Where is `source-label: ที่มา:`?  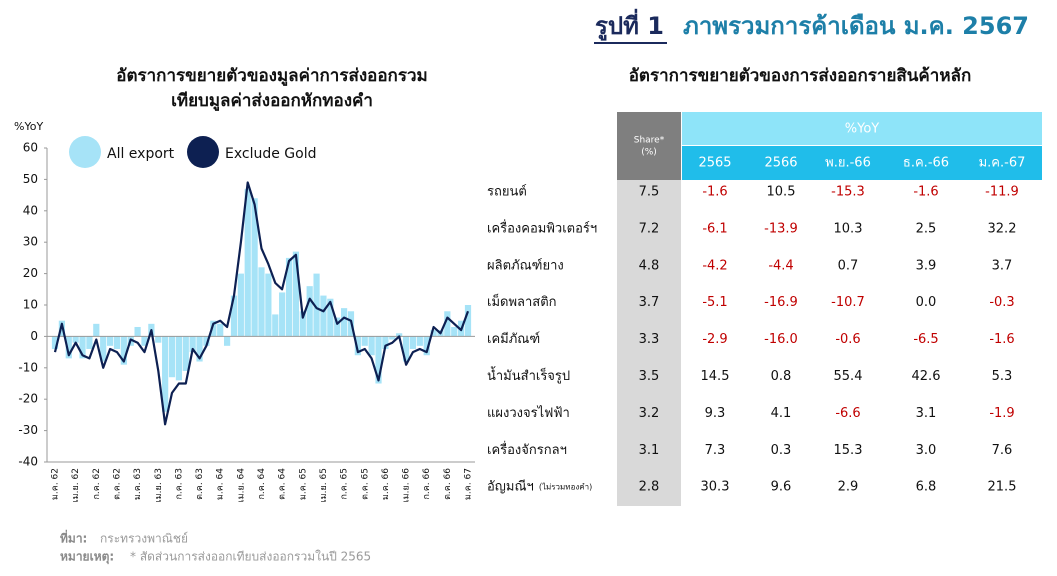 source-label: ที่มา: is located at coordinates (73, 538).